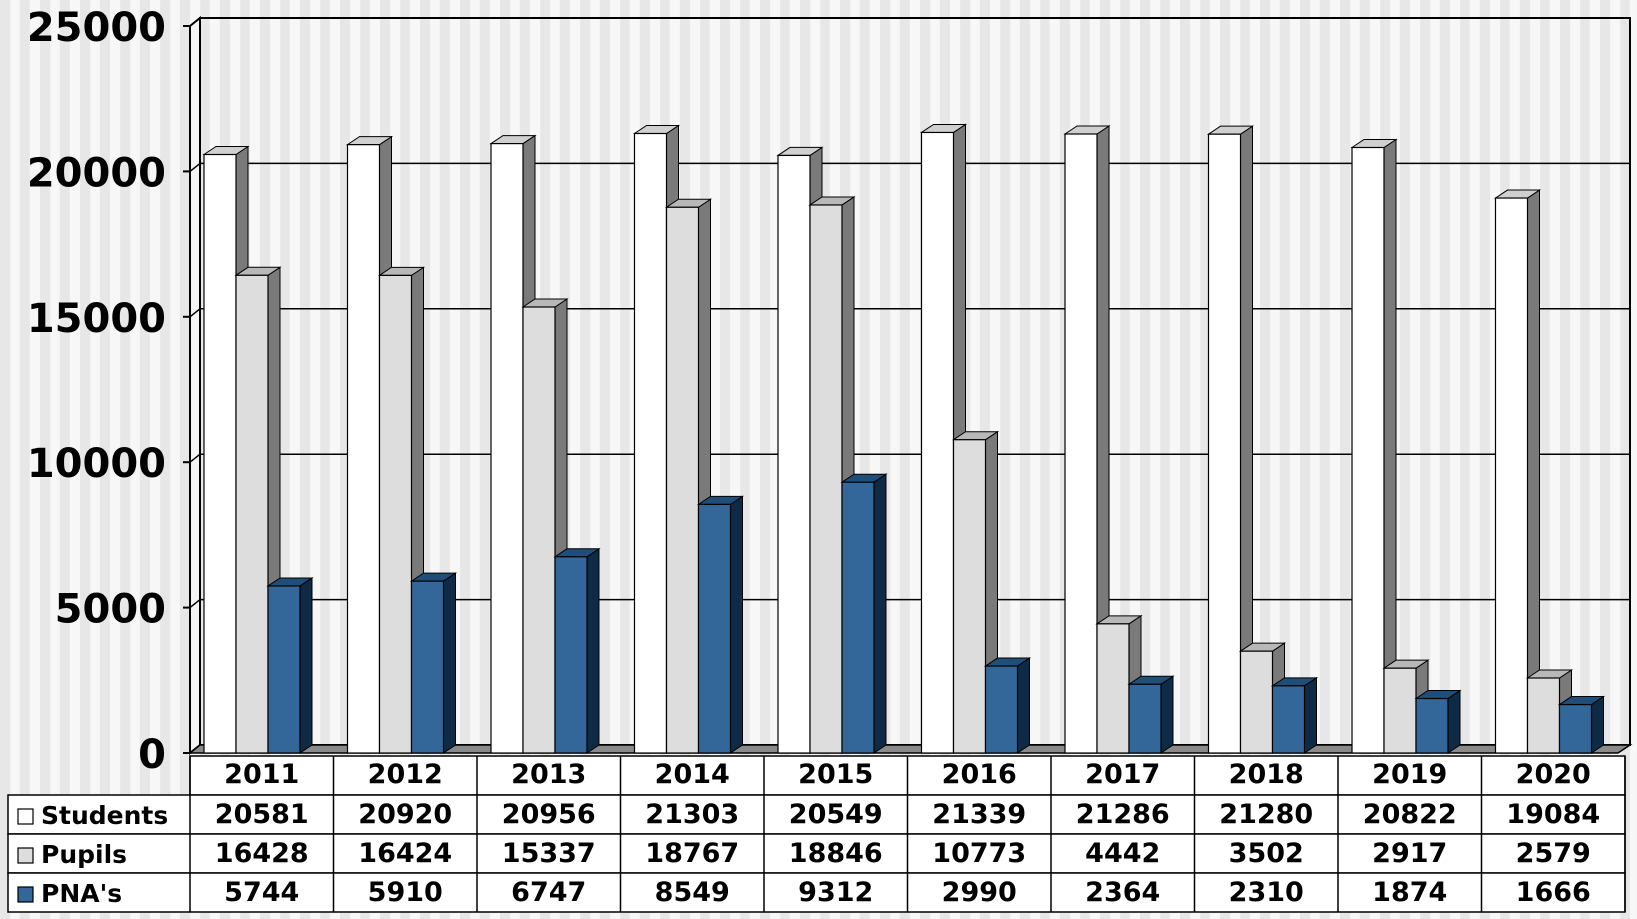 The width and height of the screenshot is (1637, 919). What do you see at coordinates (692, 814) in the screenshot?
I see `data-table-value: 21303` at bounding box center [692, 814].